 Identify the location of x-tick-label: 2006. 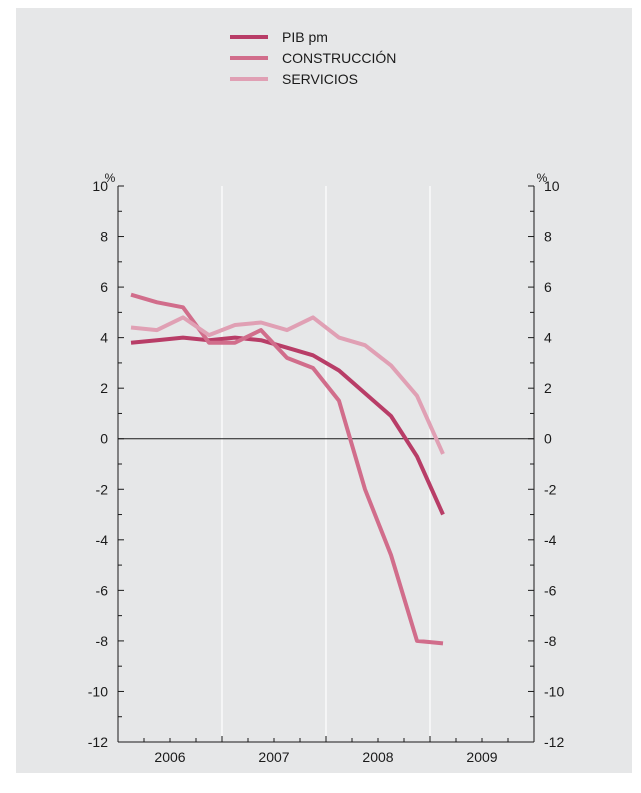
(169, 757).